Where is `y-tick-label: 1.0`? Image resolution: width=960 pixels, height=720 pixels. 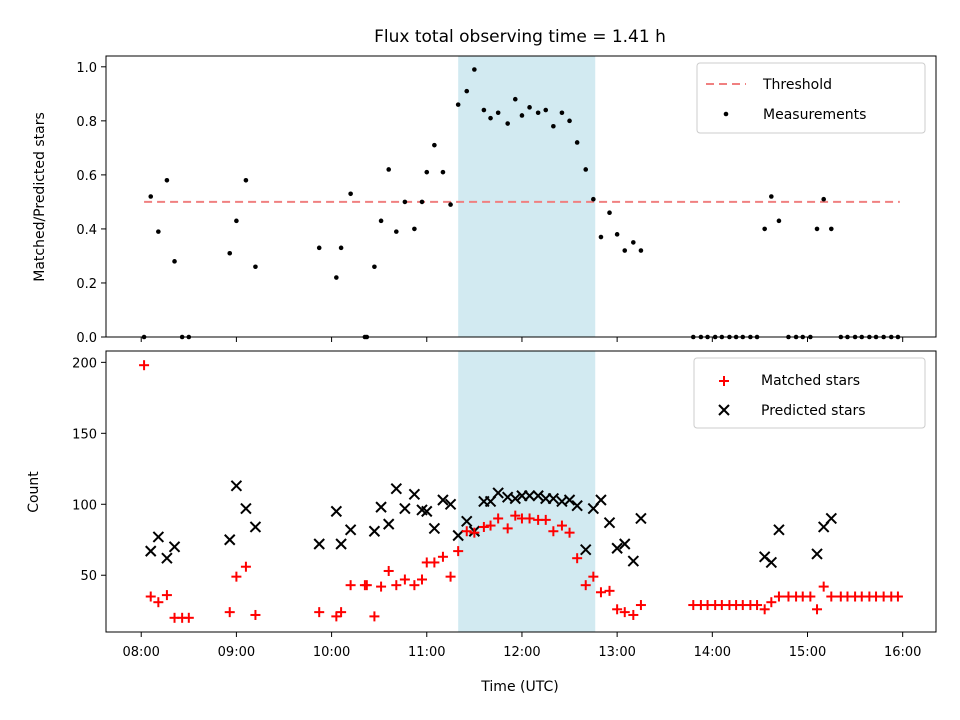 y-tick-label: 1.0 is located at coordinates (86, 68).